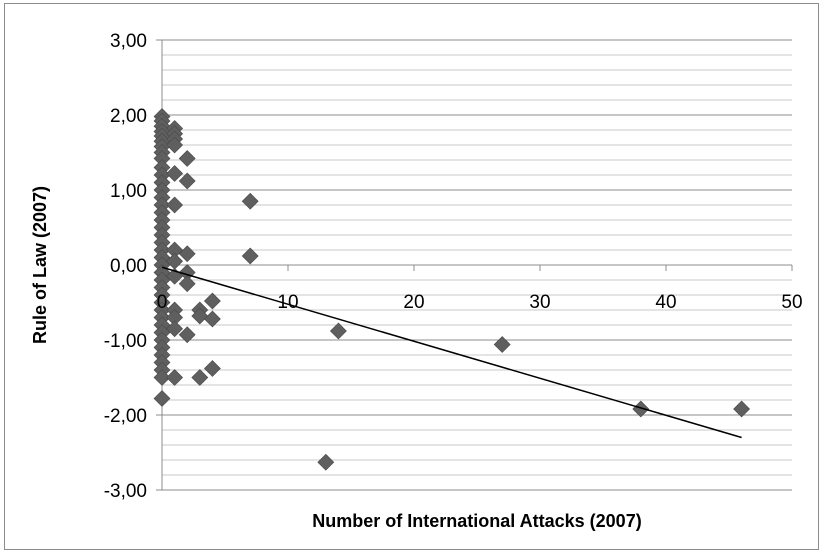 This screenshot has height=554, width=823. What do you see at coordinates (162, 302) in the screenshot?
I see `x-tick-label: 0` at bounding box center [162, 302].